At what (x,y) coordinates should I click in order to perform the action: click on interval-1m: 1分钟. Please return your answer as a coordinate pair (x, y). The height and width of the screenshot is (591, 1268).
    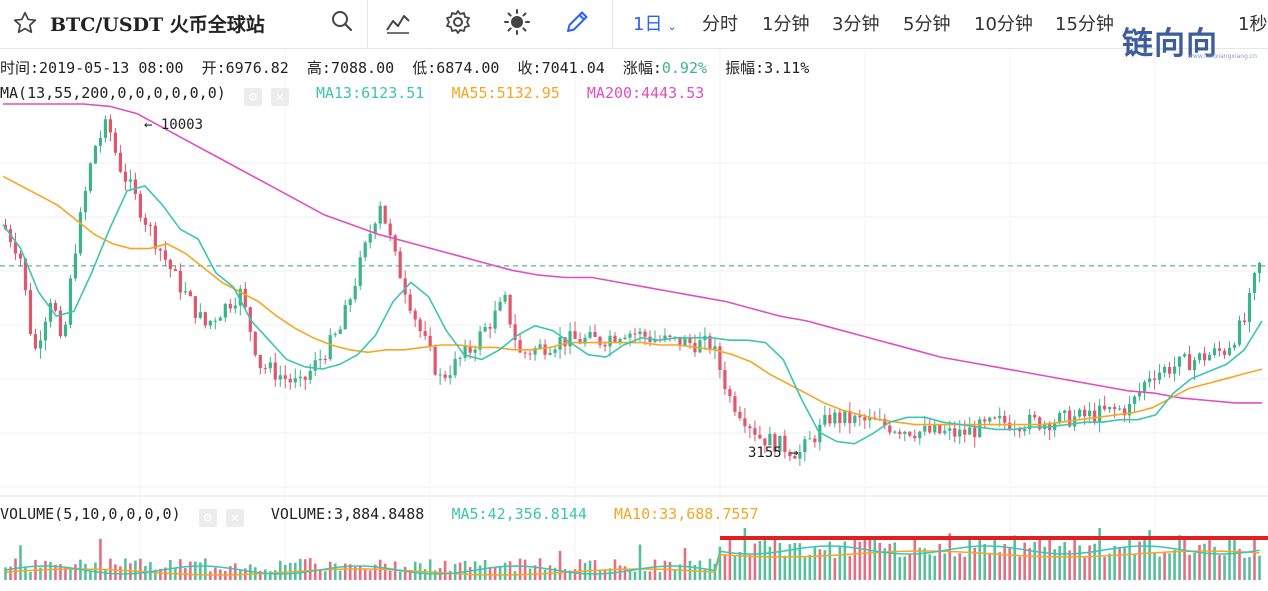
    Looking at the image, I should click on (786, 24).